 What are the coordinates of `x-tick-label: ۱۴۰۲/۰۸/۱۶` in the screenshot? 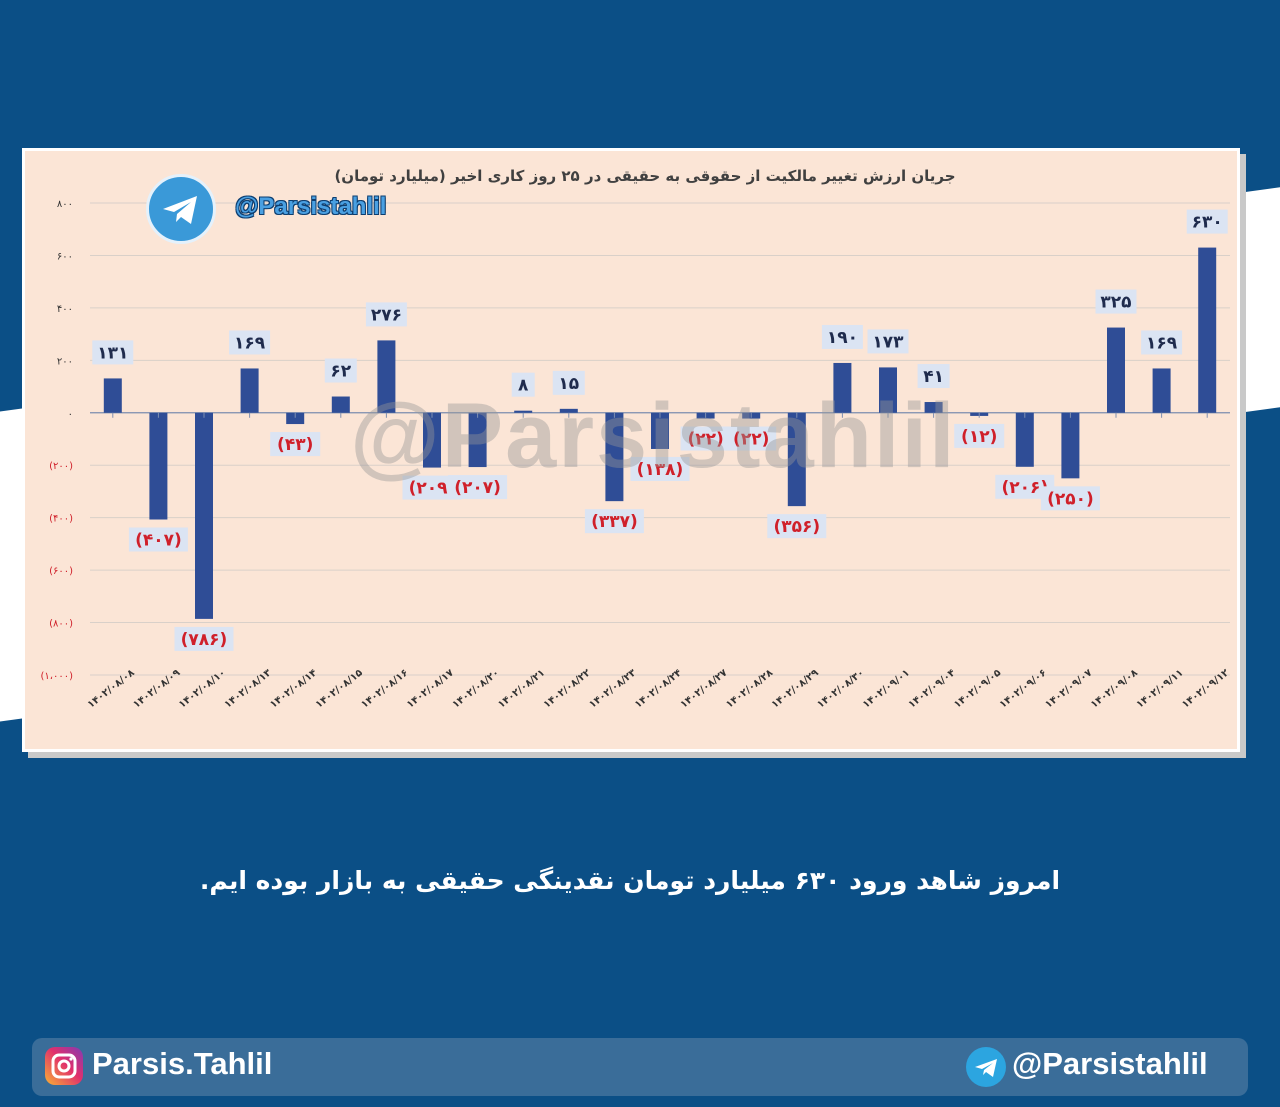 It's located at (384, 688).